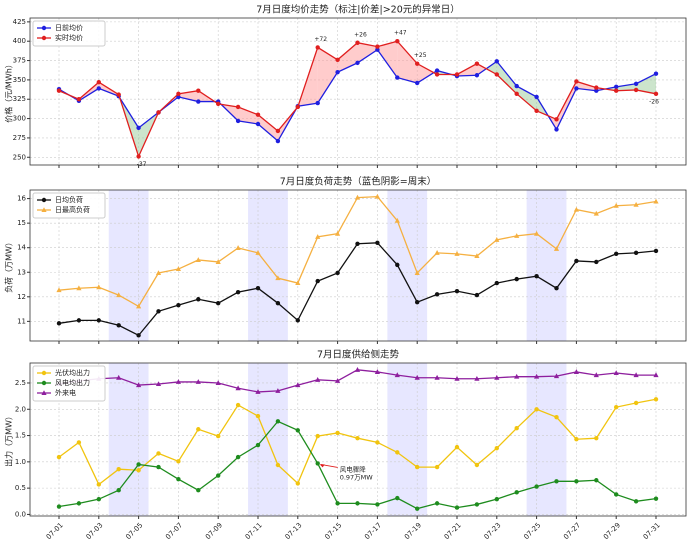 The image size is (690, 541). I want to click on spread-annotation: +26, so click(360, 34).